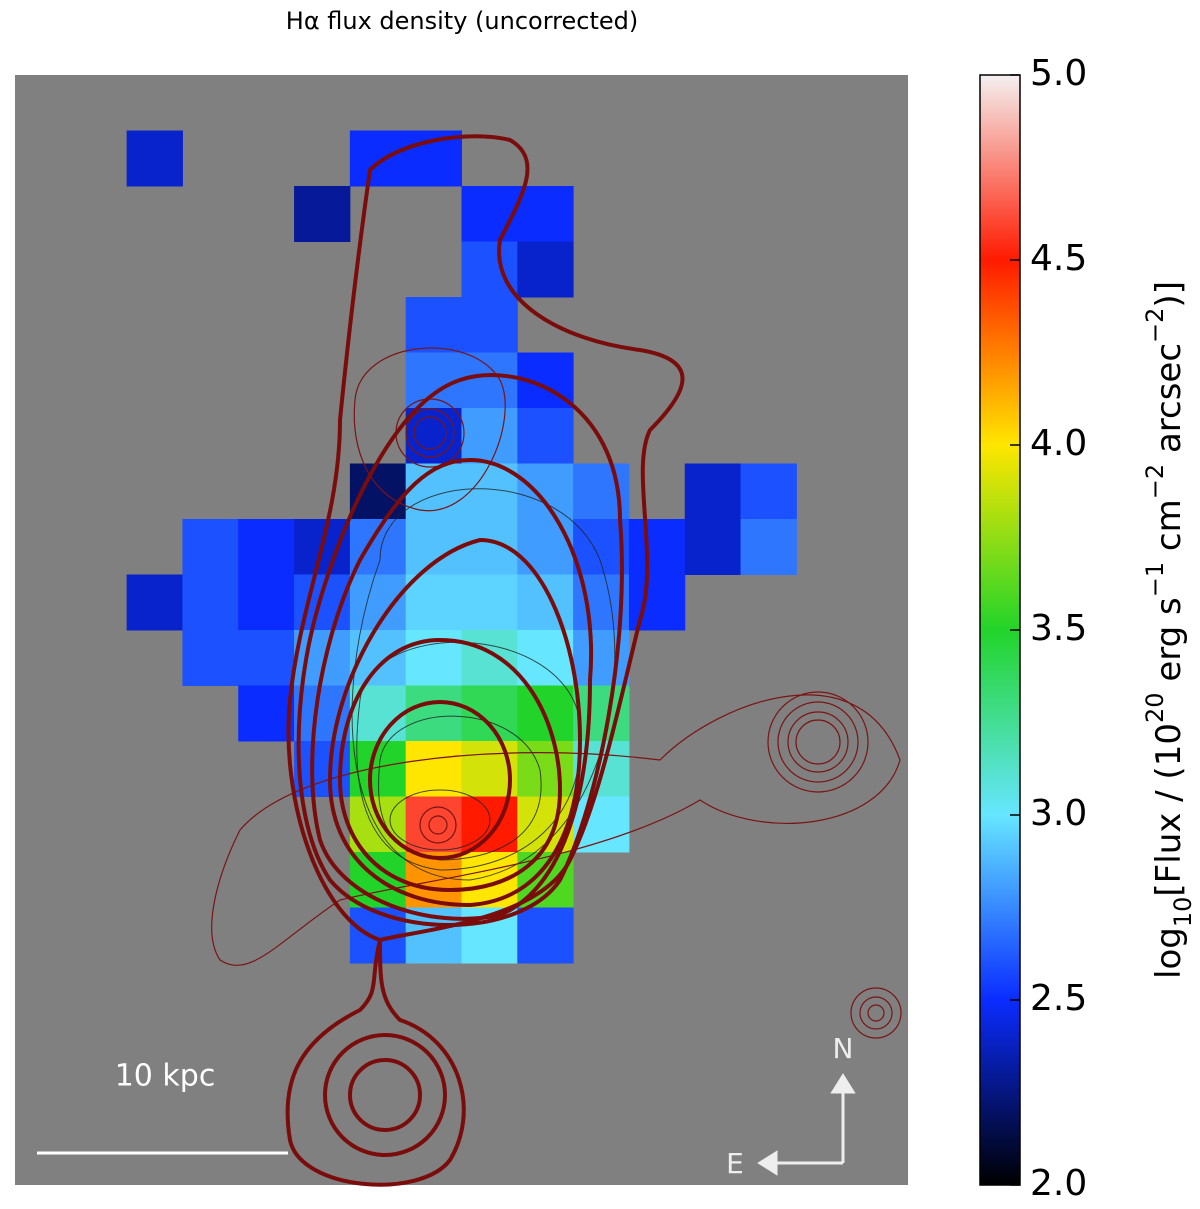 The width and height of the screenshot is (1200, 1209). I want to click on scale-bar-label: 10 kpc, so click(165, 1076).